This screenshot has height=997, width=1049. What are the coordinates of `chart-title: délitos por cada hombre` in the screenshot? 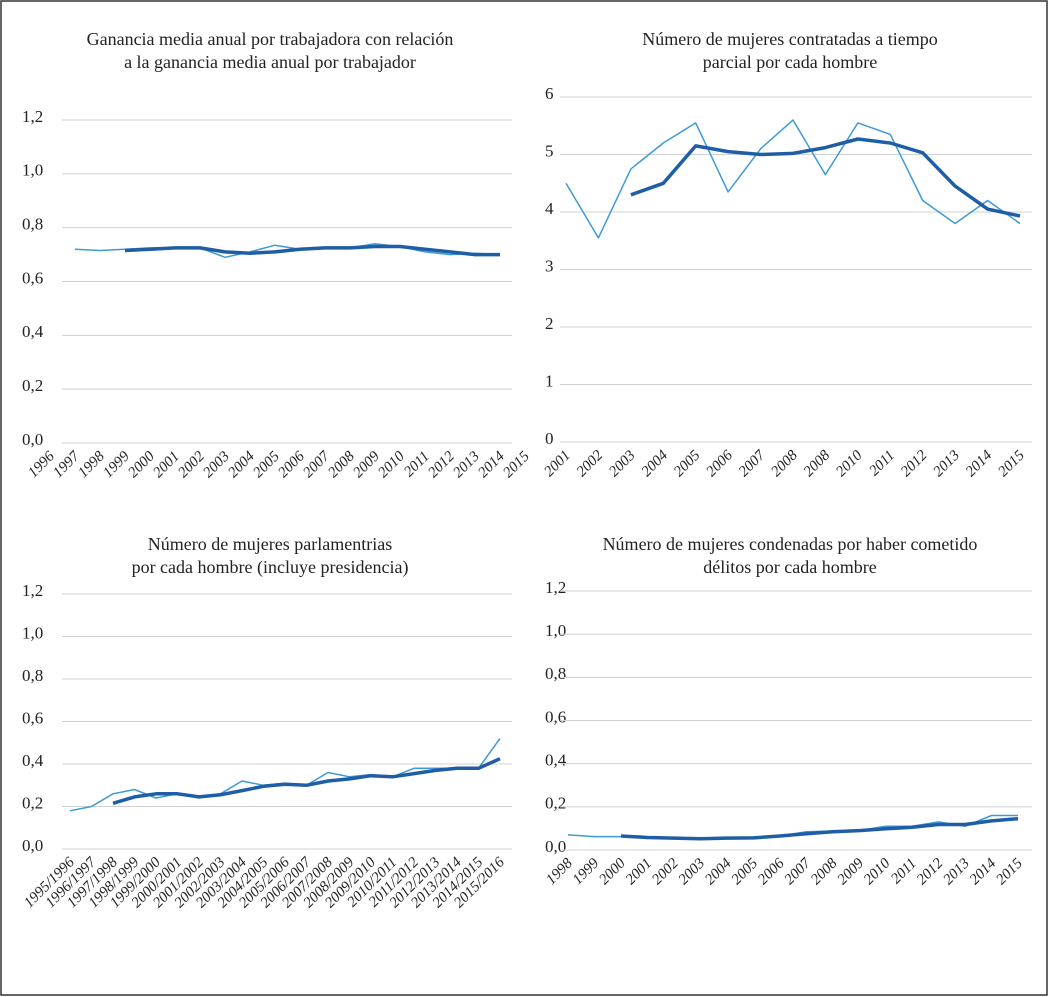 It's located at (789, 567).